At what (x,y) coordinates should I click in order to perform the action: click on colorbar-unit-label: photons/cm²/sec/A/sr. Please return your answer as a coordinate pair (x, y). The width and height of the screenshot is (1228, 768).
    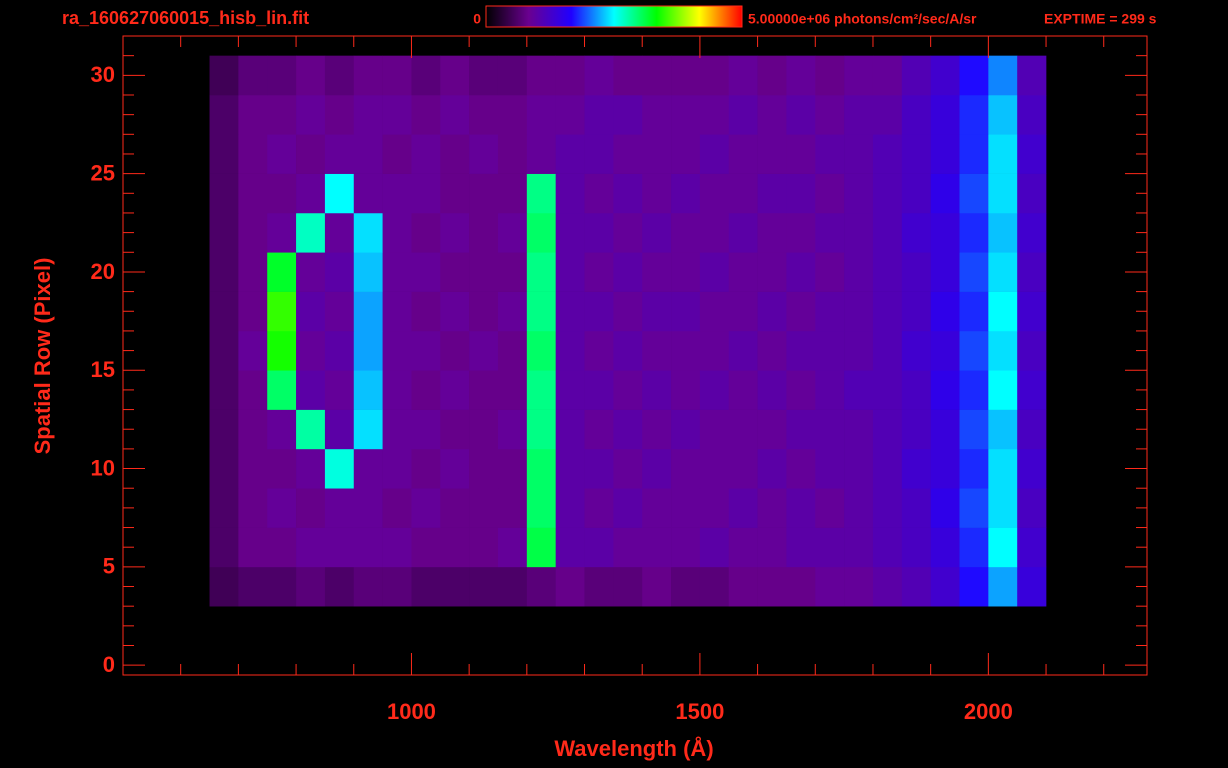
    Looking at the image, I should click on (905, 19).